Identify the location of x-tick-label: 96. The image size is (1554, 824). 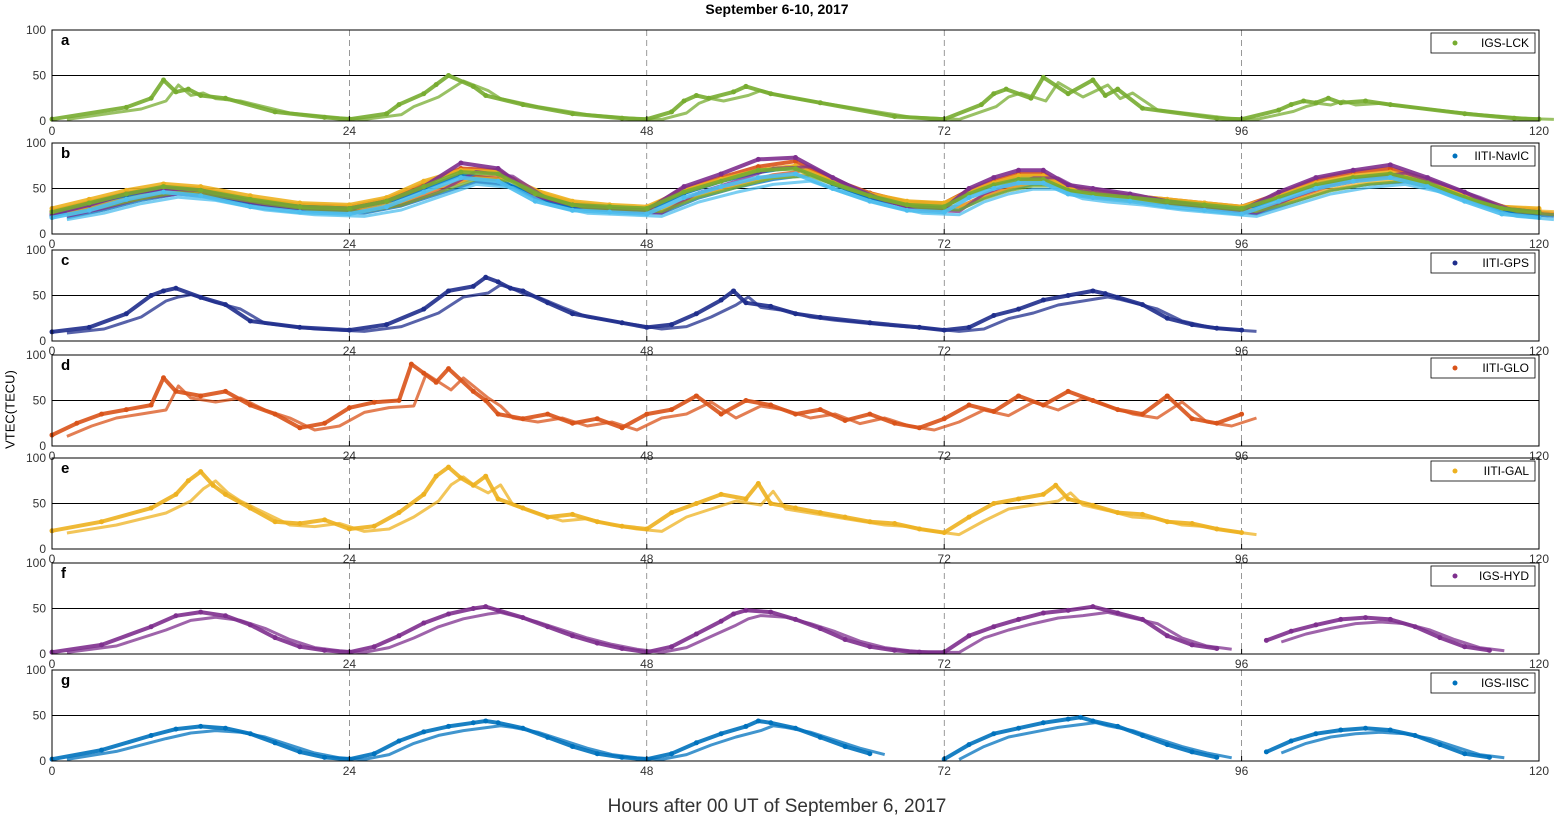
(1242, 664).